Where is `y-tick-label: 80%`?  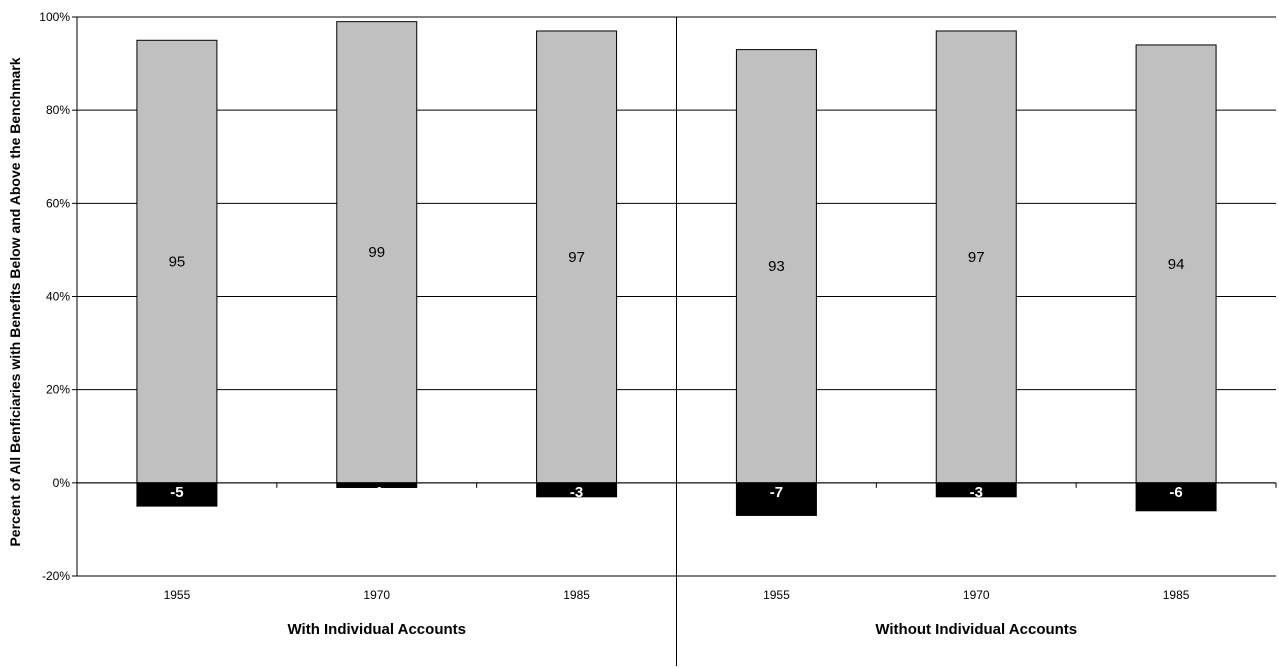
y-tick-label: 80% is located at coordinates (58, 110).